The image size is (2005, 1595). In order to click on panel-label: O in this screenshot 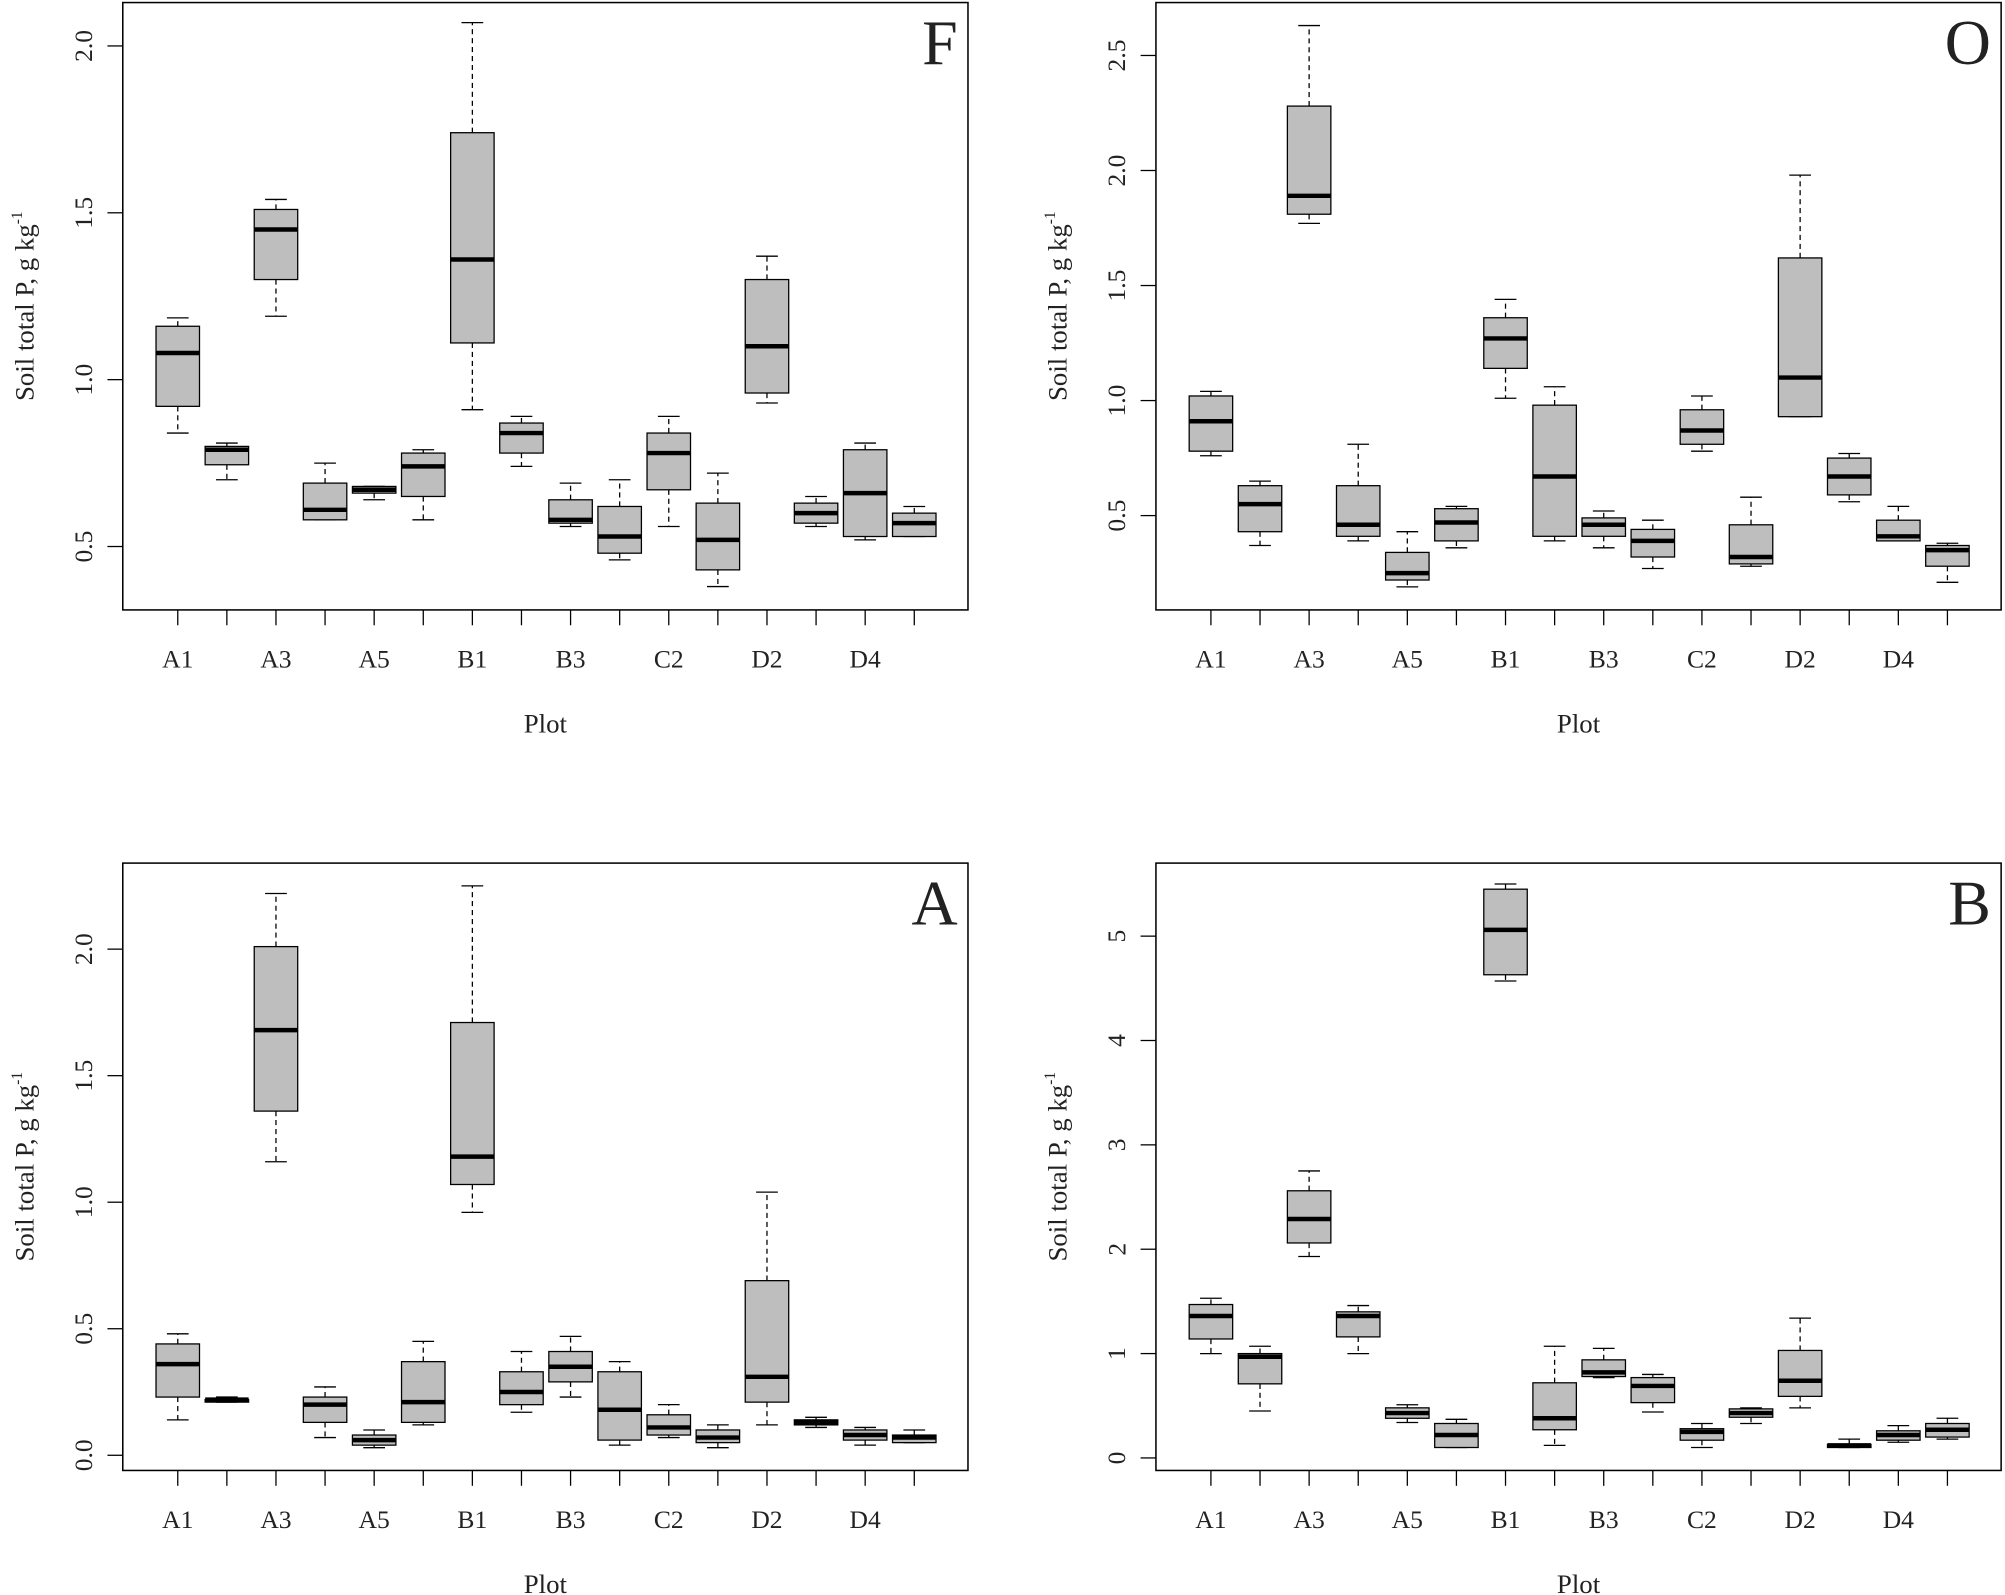, I will do `click(1968, 42)`.